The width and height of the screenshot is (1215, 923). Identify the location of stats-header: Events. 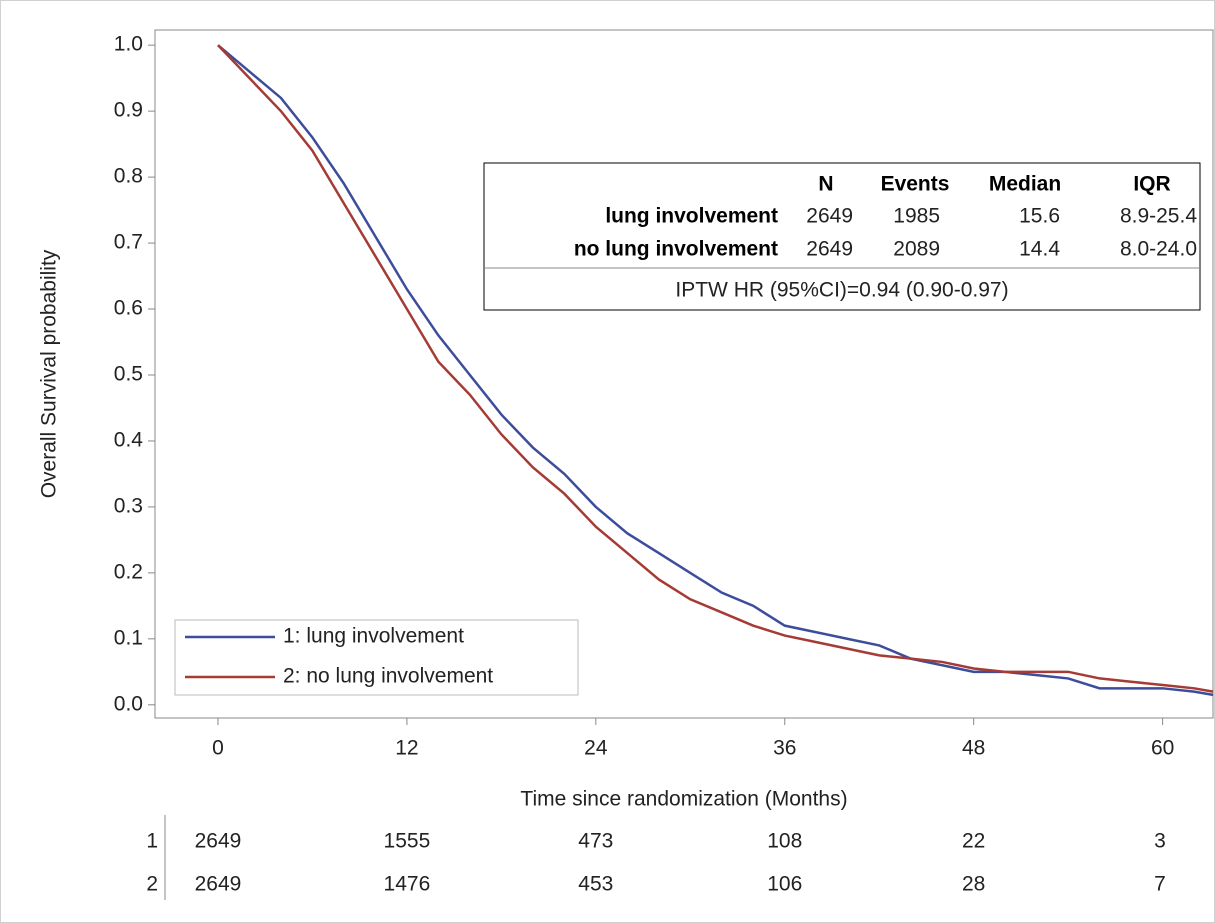
(915, 184).